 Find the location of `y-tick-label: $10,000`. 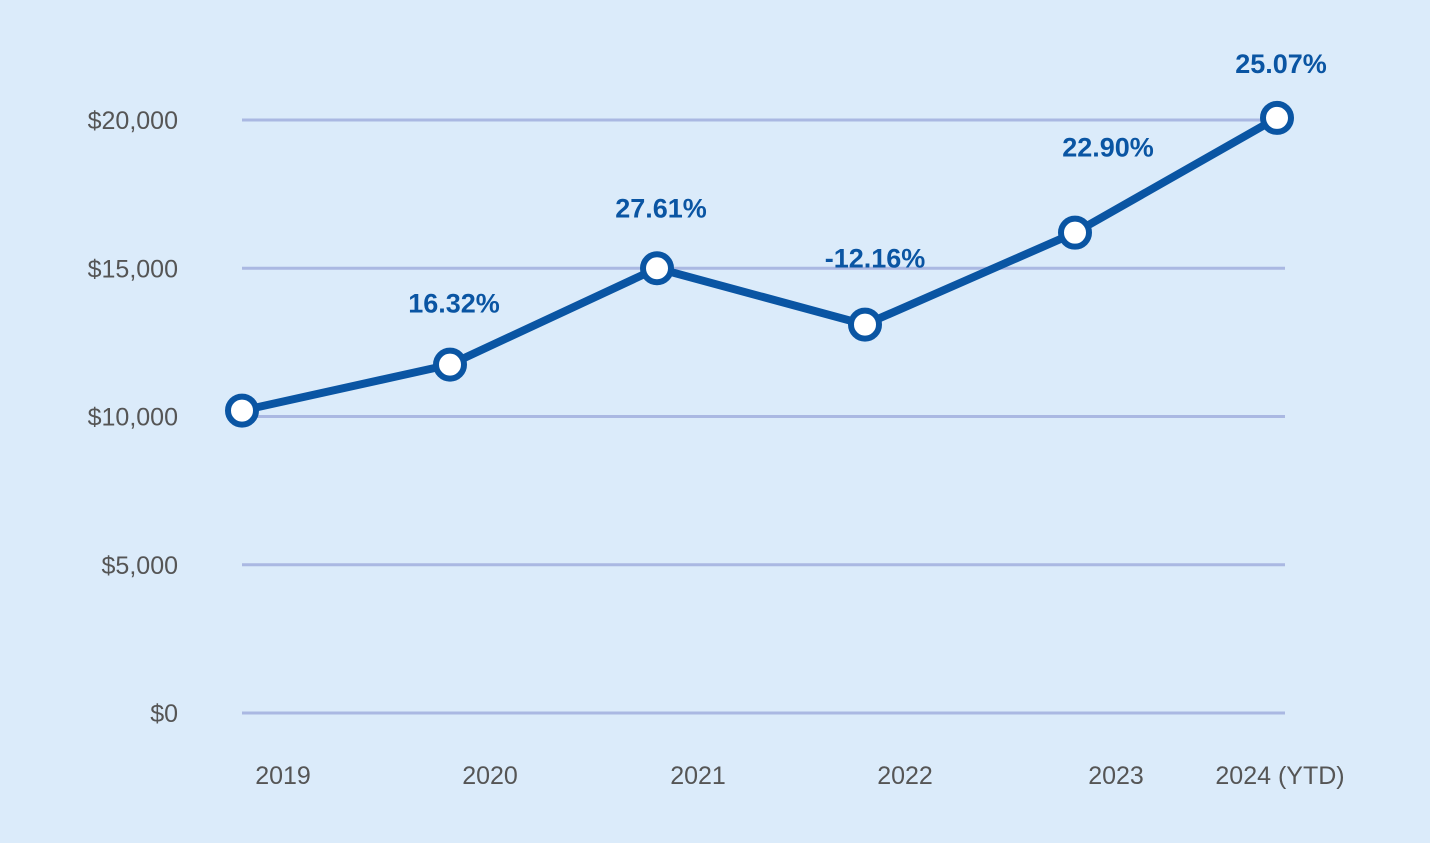

y-tick-label: $10,000 is located at coordinates (133, 418).